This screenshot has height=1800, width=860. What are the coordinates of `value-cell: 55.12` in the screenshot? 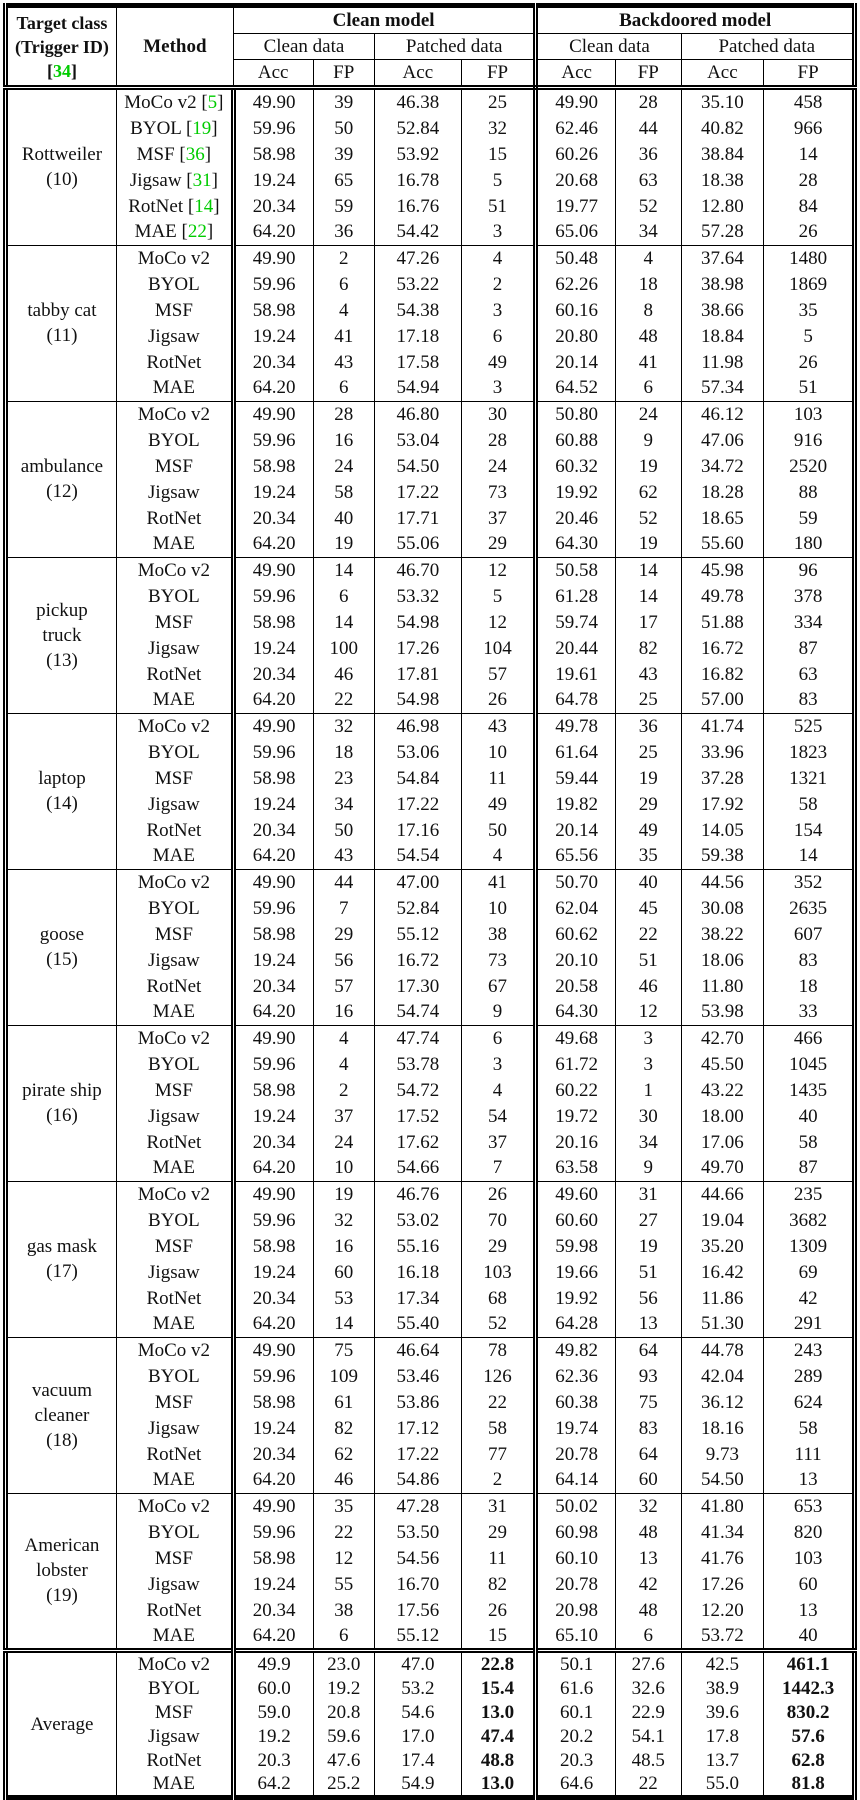 It's located at (418, 934).